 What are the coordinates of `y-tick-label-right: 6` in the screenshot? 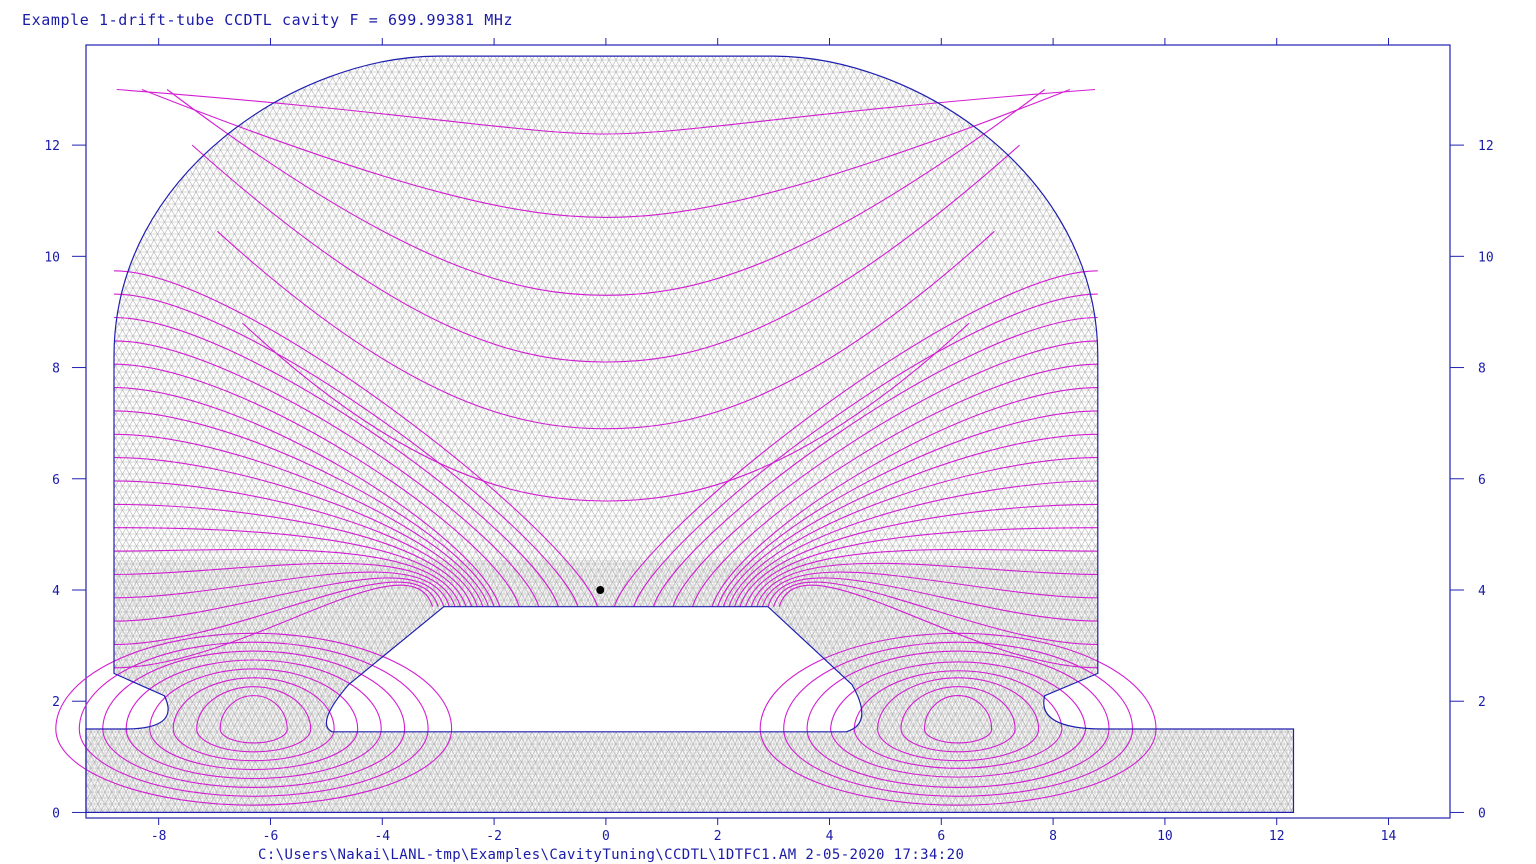 It's located at (1482, 480).